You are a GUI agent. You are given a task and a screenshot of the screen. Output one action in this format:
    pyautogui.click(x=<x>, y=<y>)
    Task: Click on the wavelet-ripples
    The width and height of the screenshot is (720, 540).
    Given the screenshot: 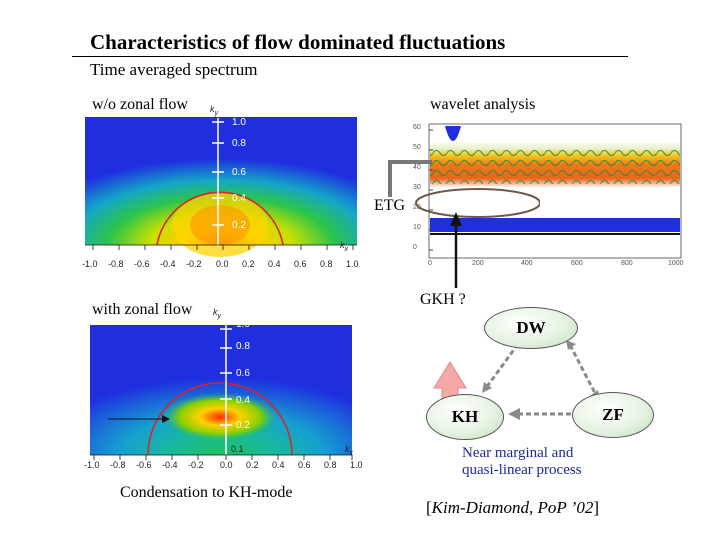 What is the action you would take?
    pyautogui.click(x=555, y=165)
    